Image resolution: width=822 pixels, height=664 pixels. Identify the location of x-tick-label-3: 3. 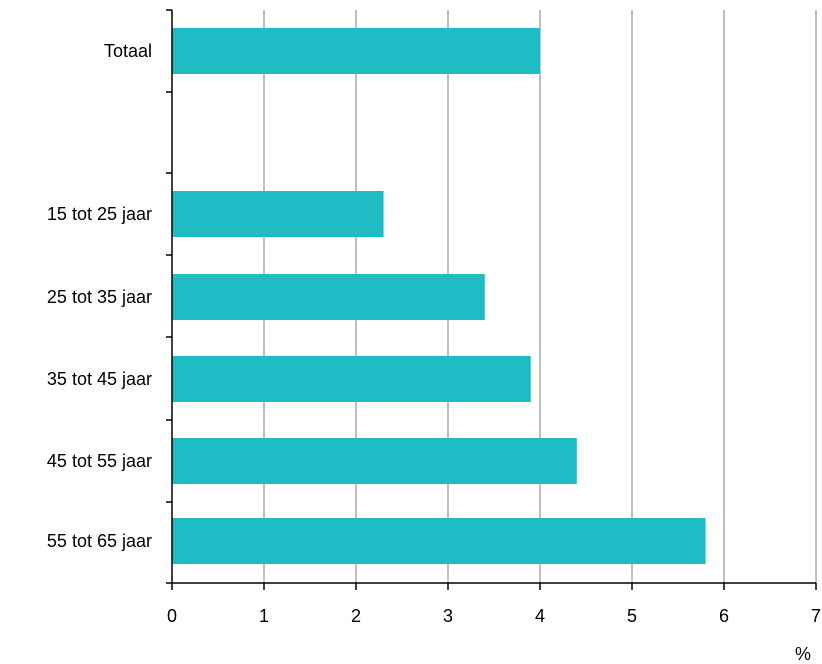
(448, 616).